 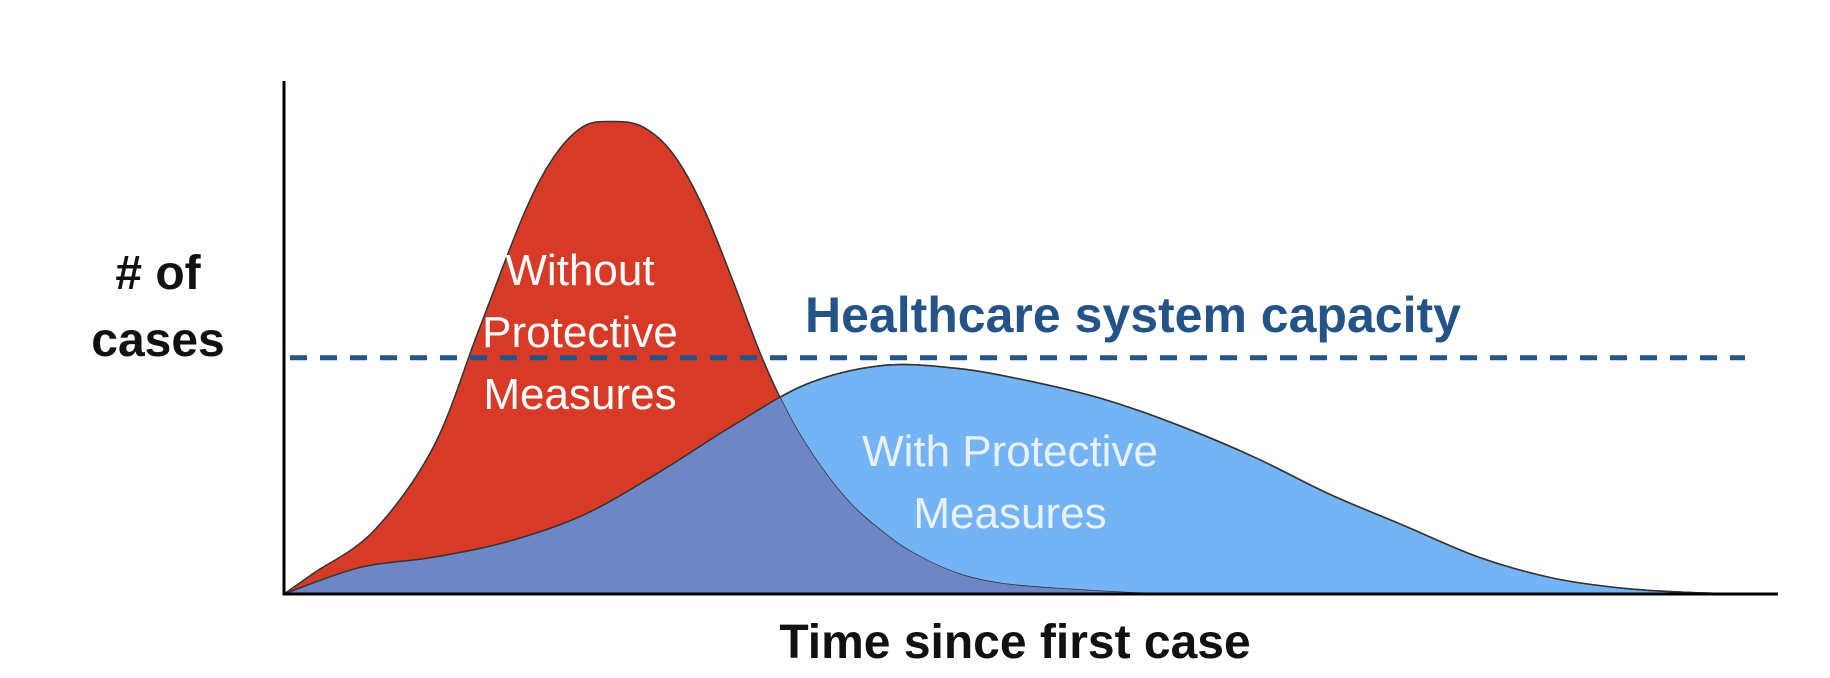 I want to click on ylabel-text-line-0: # of, so click(x=158, y=273).